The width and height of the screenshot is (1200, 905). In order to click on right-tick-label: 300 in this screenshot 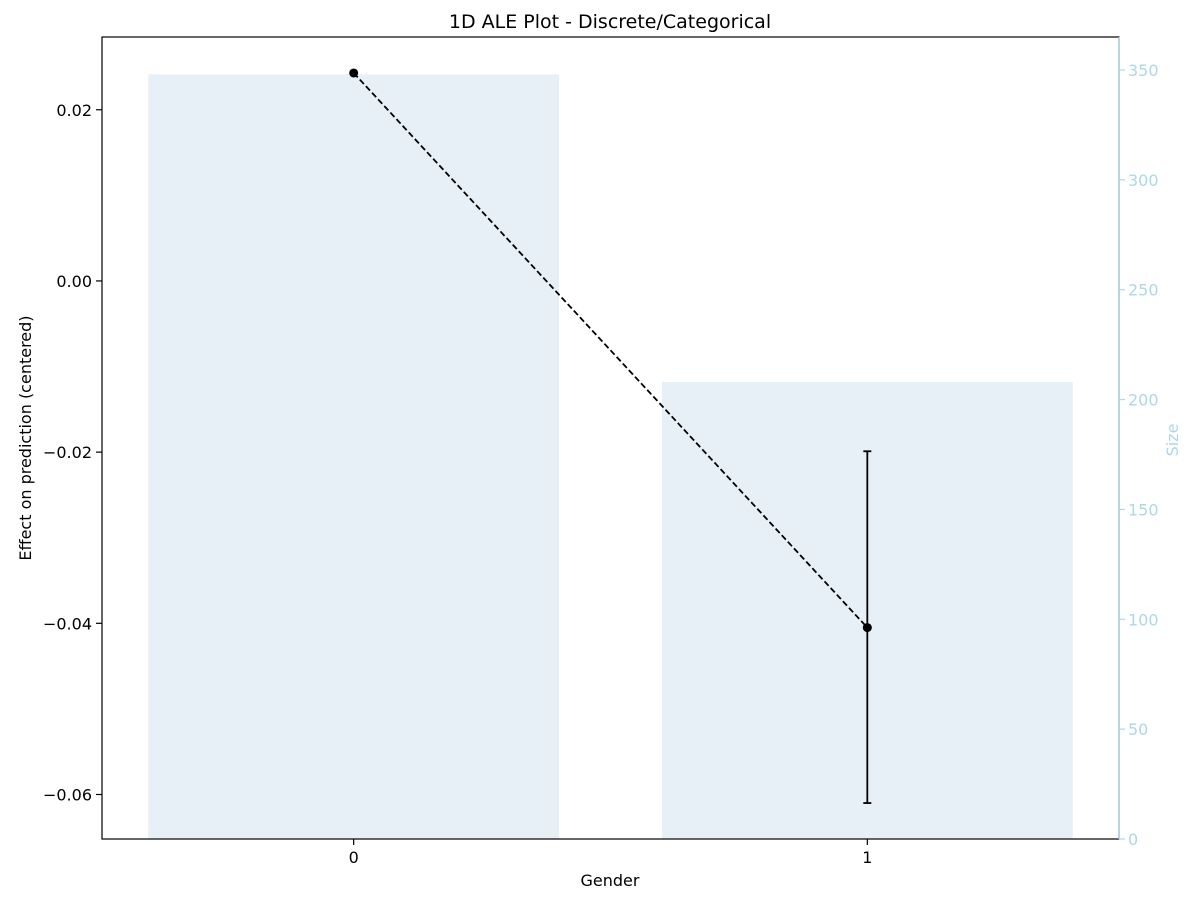, I will do `click(1143, 180)`.